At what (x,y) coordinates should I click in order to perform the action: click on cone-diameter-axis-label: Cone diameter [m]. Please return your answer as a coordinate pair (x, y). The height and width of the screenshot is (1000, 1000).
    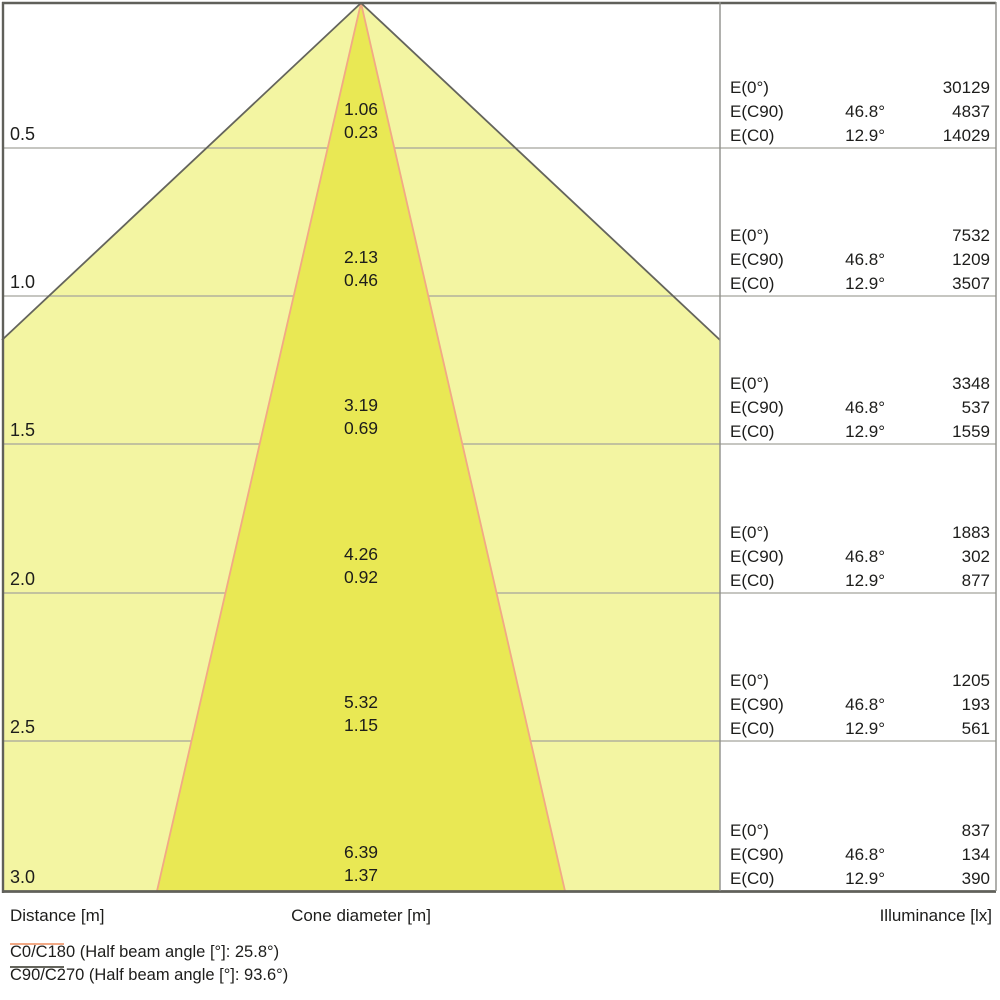
    Looking at the image, I should click on (361, 915).